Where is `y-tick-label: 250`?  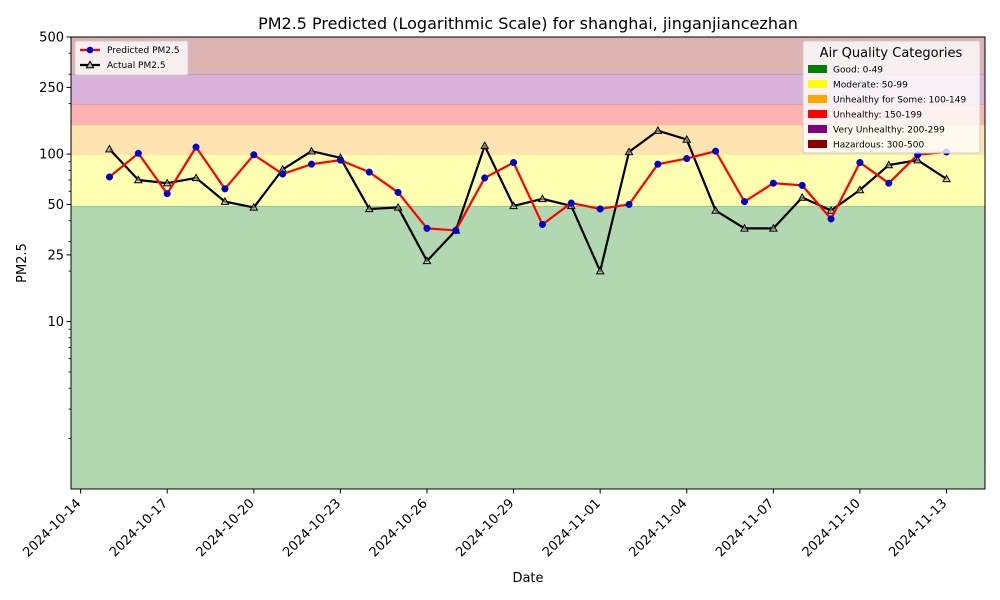 y-tick-label: 250 is located at coordinates (51, 88).